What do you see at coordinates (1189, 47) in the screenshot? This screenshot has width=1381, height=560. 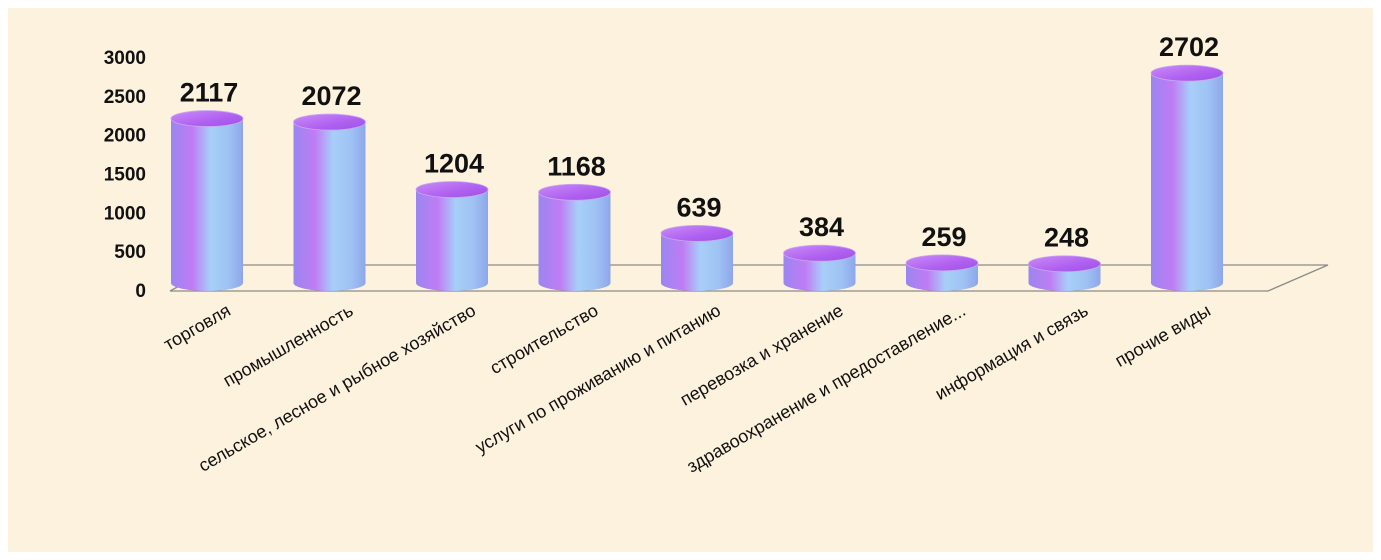 I see `data-label: 2702` at bounding box center [1189, 47].